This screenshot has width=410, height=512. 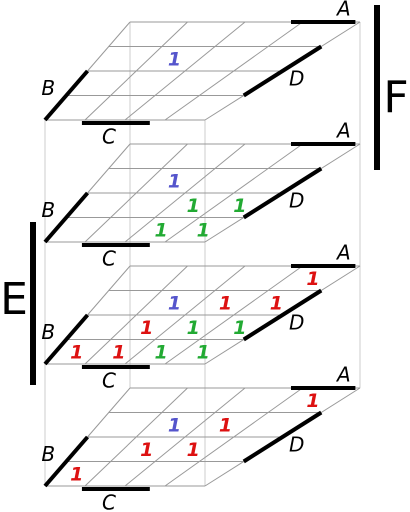 What do you see at coordinates (395, 97) in the screenshot?
I see `f-label: F` at bounding box center [395, 97].